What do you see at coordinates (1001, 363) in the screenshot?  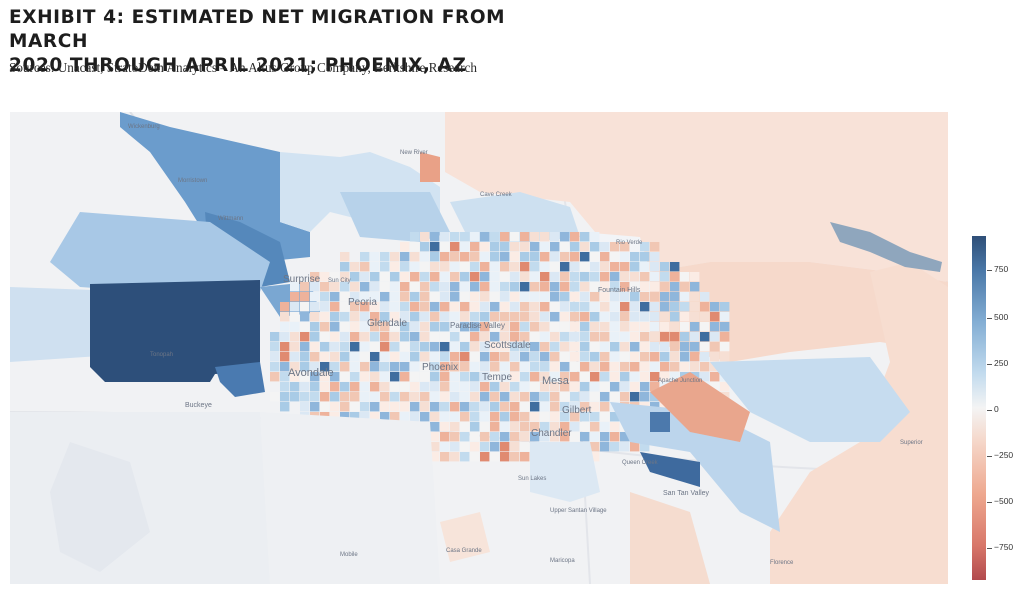 I see `legend-label-250: 250` at bounding box center [1001, 363].